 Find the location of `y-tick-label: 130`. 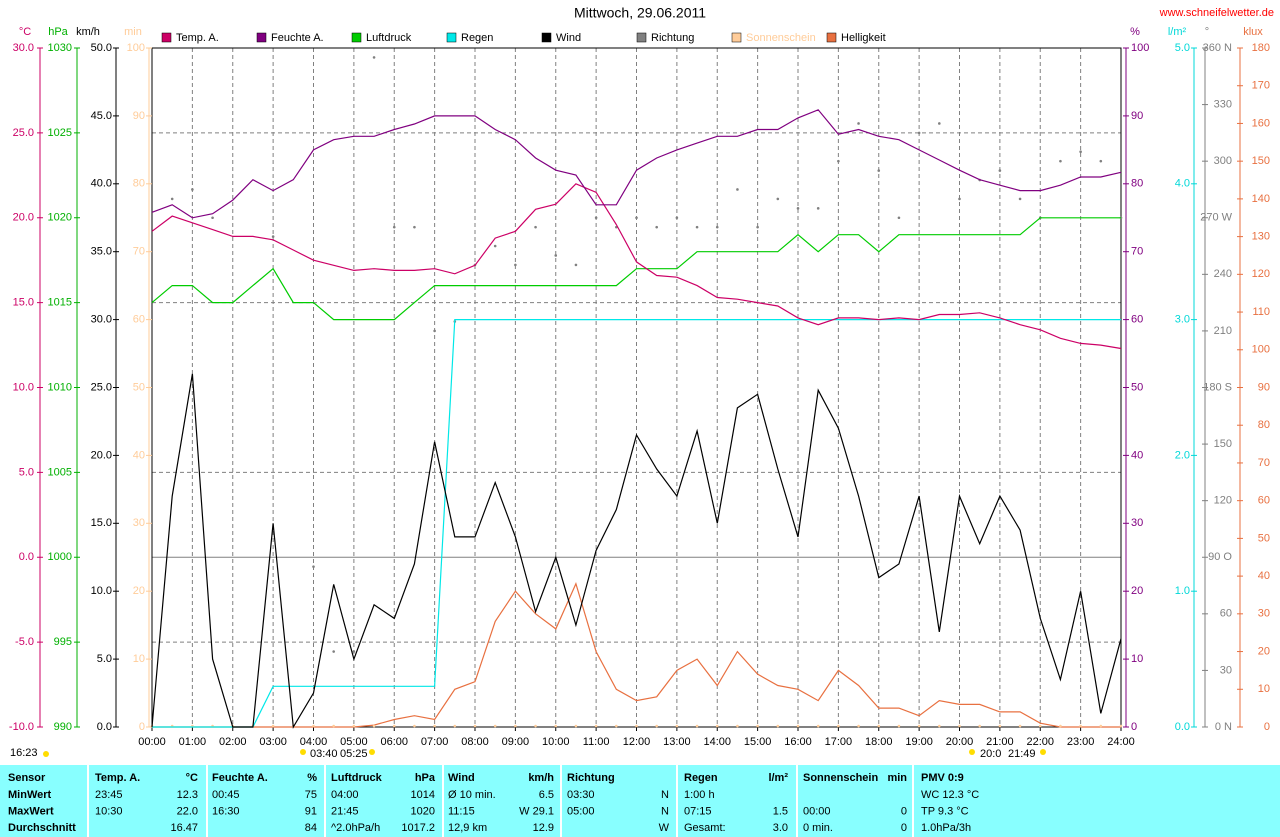

y-tick-label: 130 is located at coordinates (1261, 237).